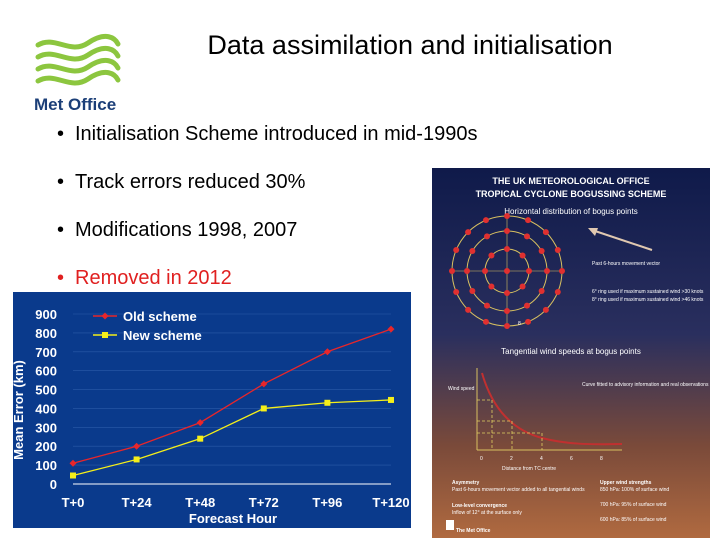 The image size is (720, 540). I want to click on ring-mark: 8, so click(519, 324).